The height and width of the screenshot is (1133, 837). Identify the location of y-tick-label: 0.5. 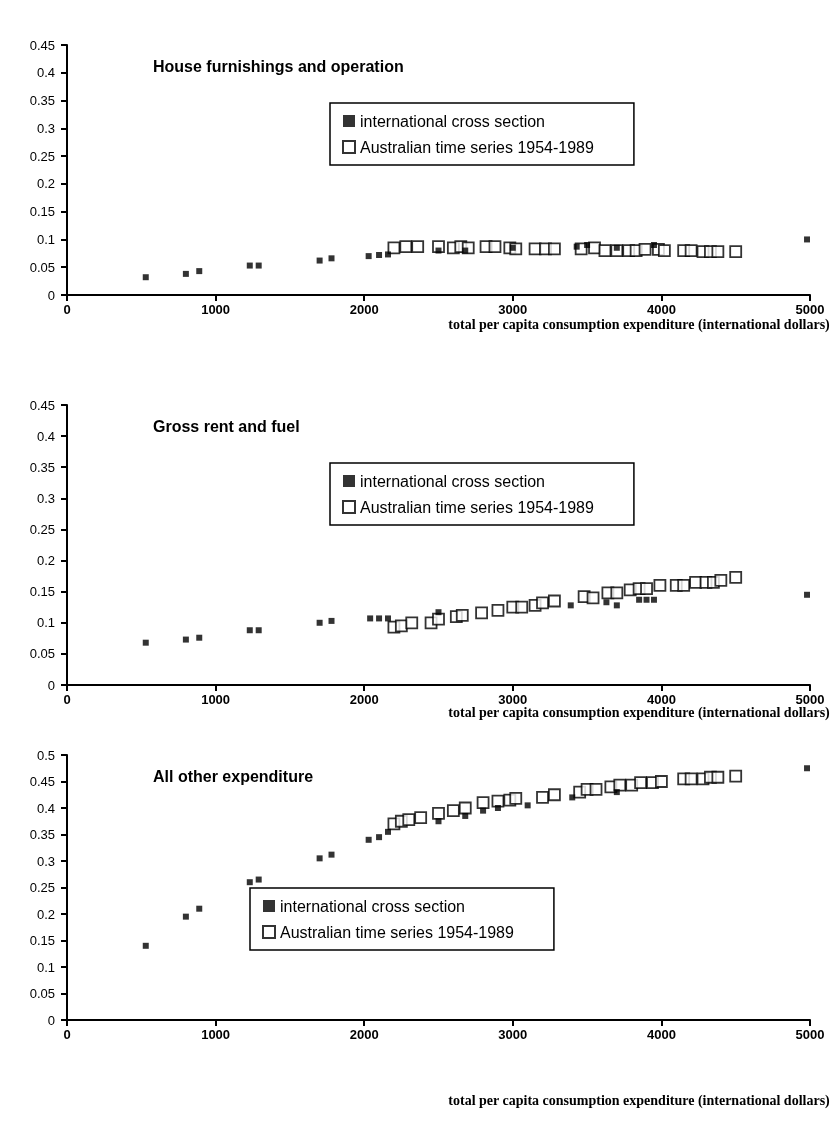
(45, 755).